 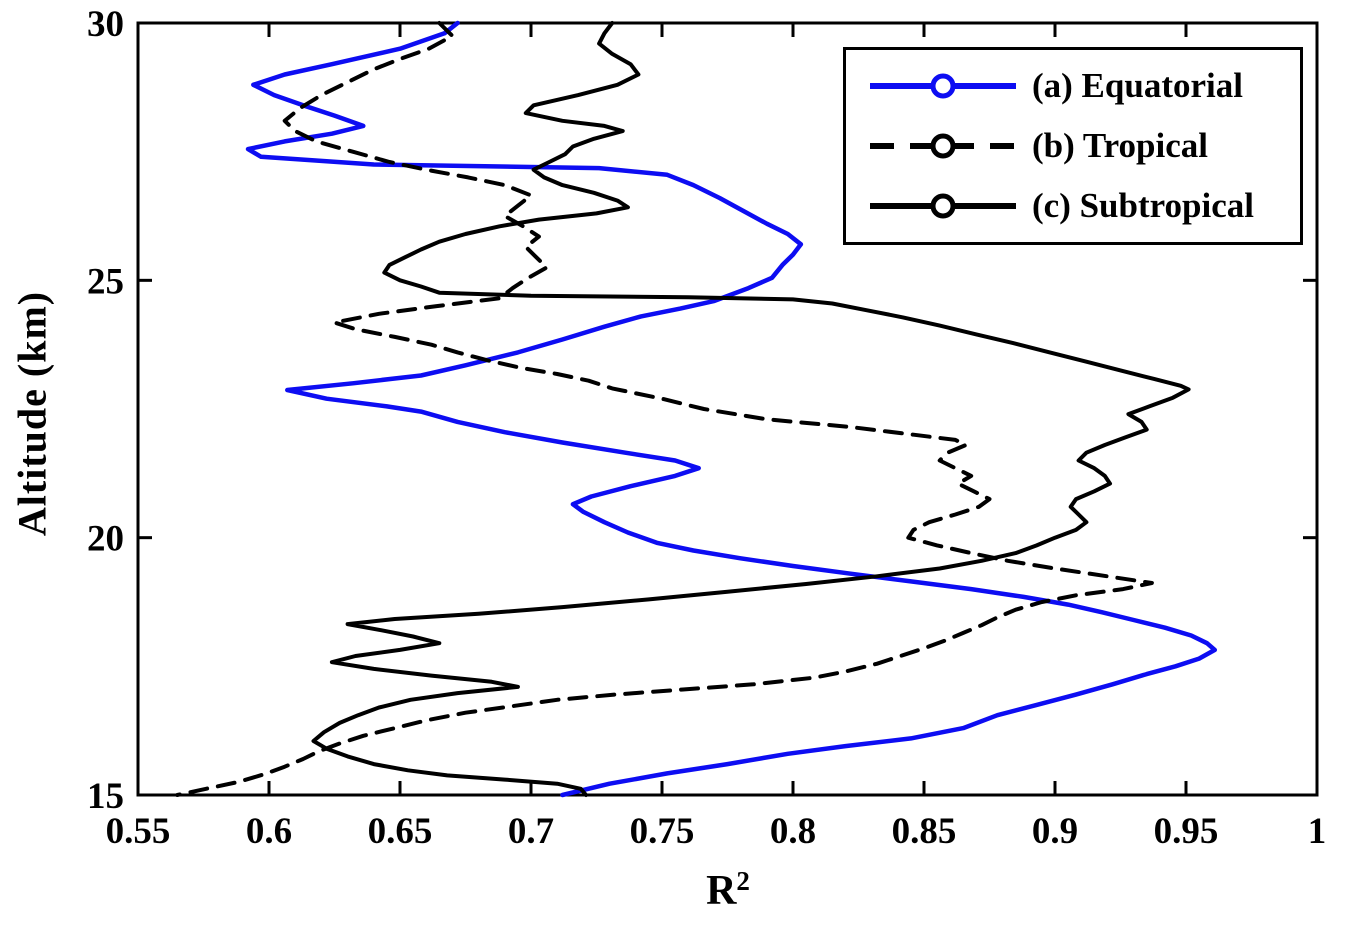 What do you see at coordinates (269, 831) in the screenshot?
I see `x-tick-label: 0.6` at bounding box center [269, 831].